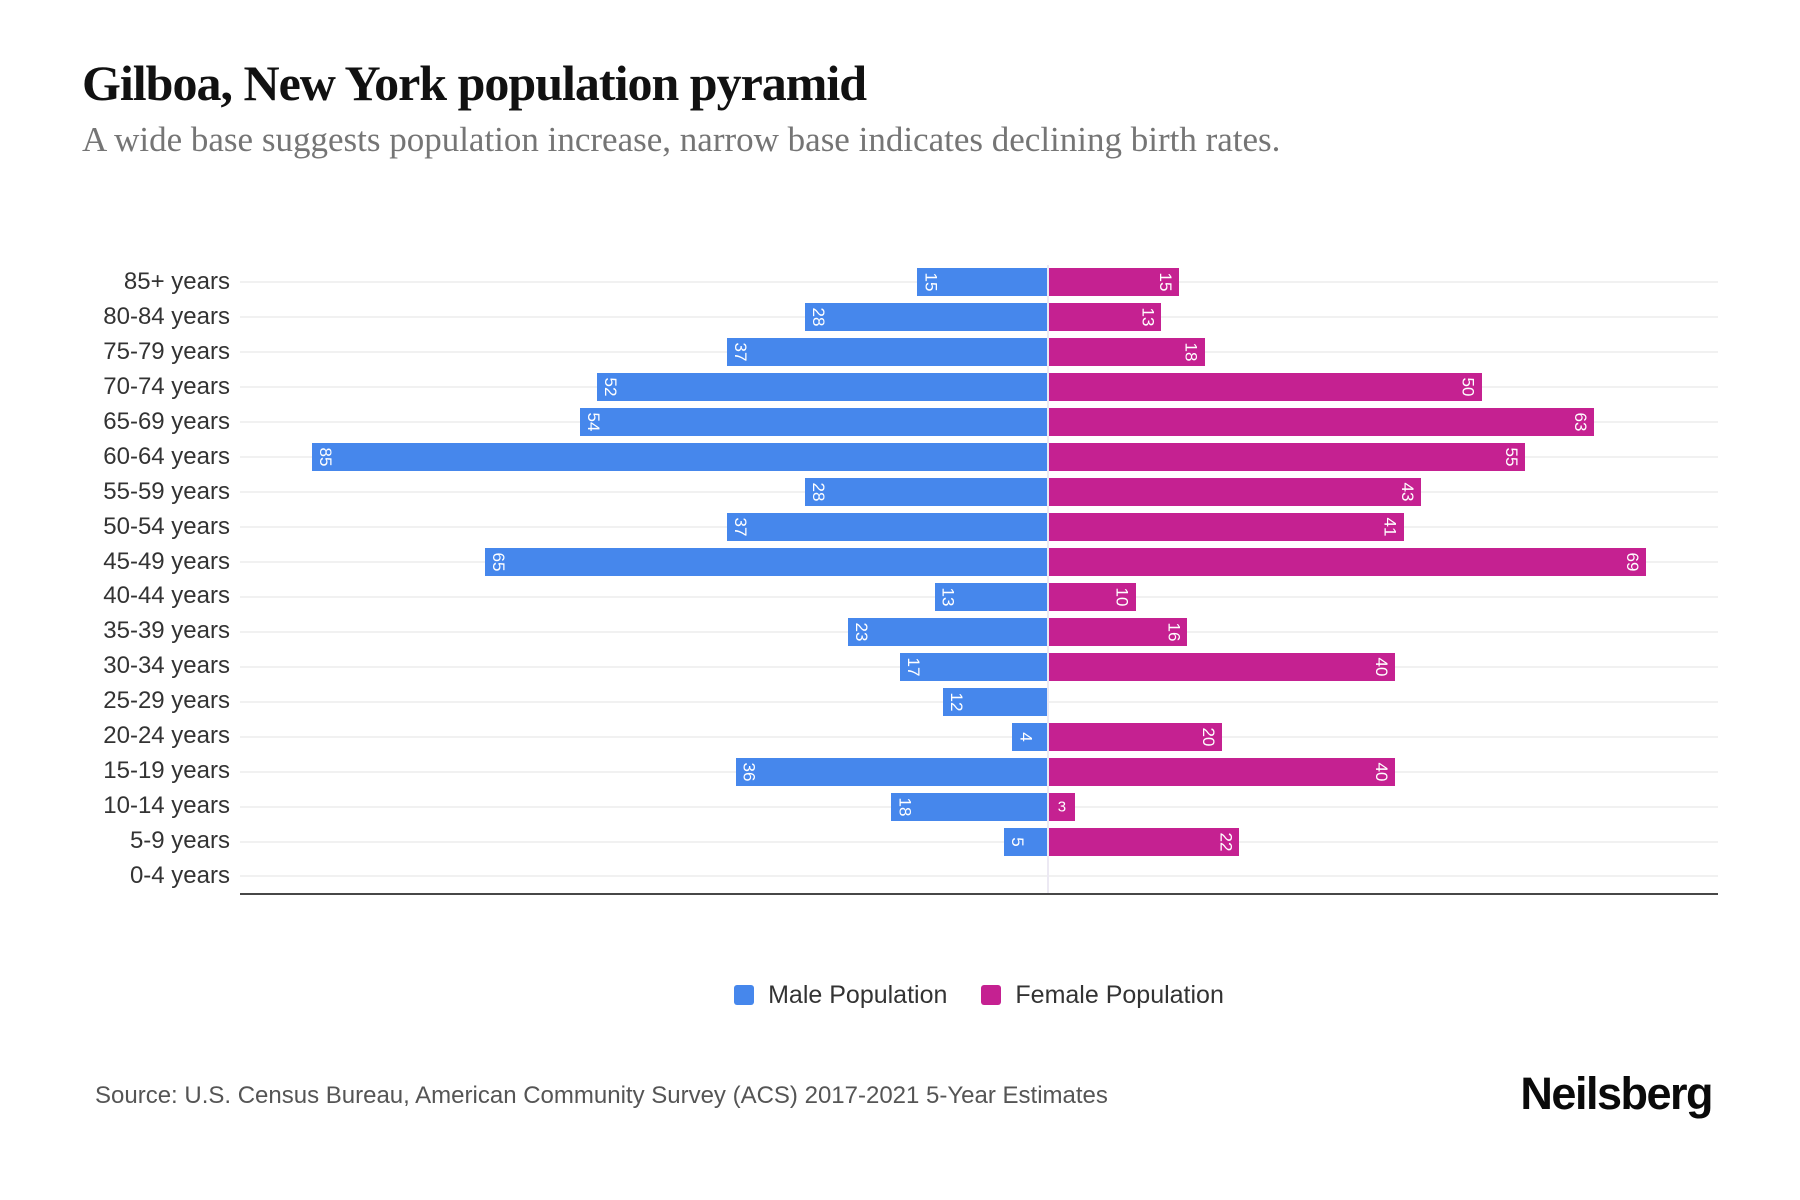  What do you see at coordinates (166, 526) in the screenshot?
I see `age-group-label: 50-54 years` at bounding box center [166, 526].